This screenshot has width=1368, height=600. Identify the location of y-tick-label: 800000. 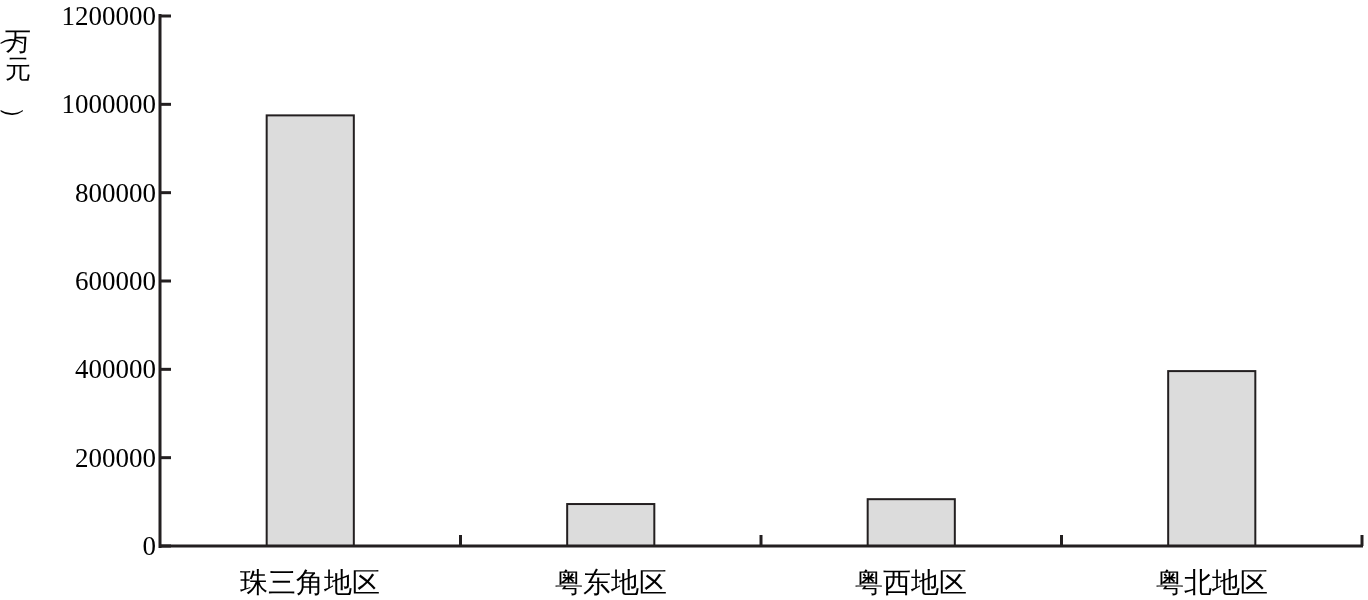
(115, 192).